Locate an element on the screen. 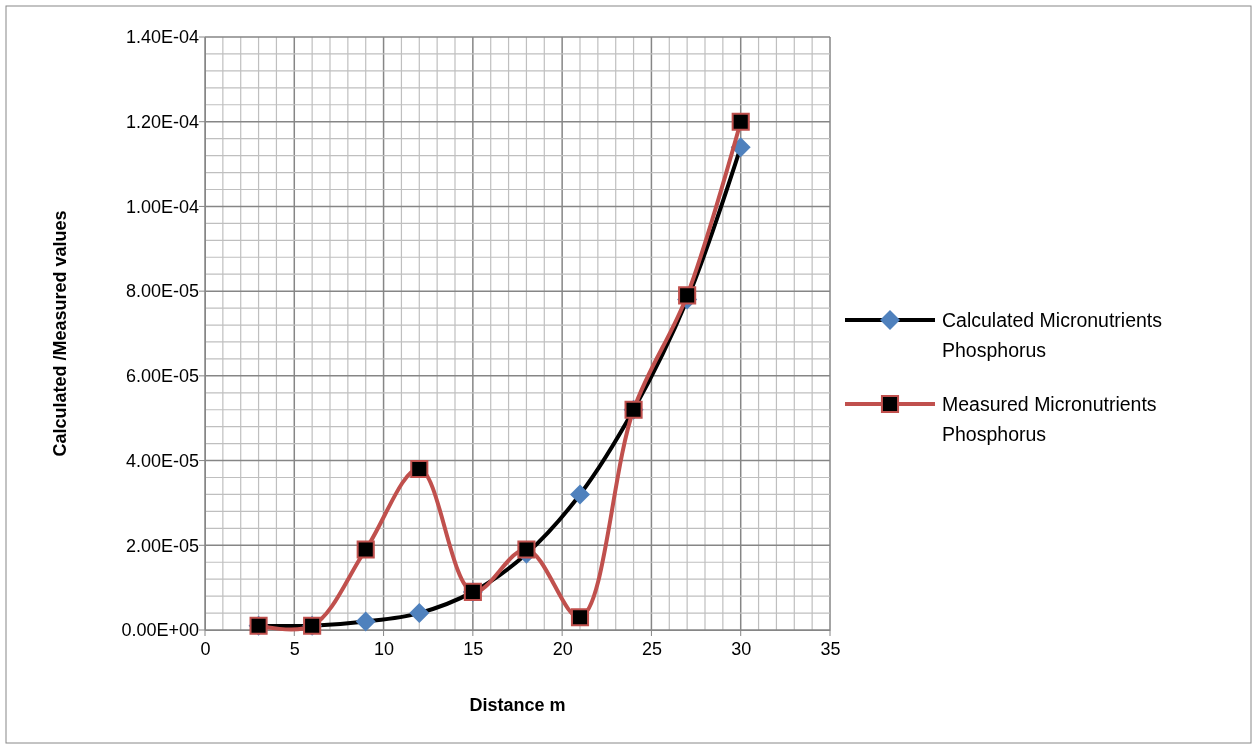 Image resolution: width=1257 pixels, height=749 pixels. y-axis-title: Calculated /Measured values is located at coordinates (60, 333).